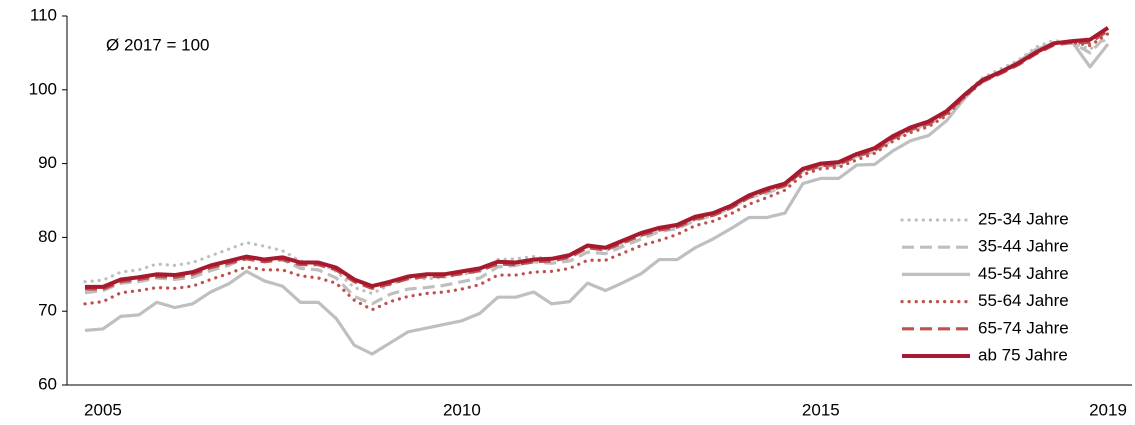 This screenshot has width=1135, height=425. Describe the element at coordinates (43, 88) in the screenshot. I see `y-tick-label: 100` at that location.